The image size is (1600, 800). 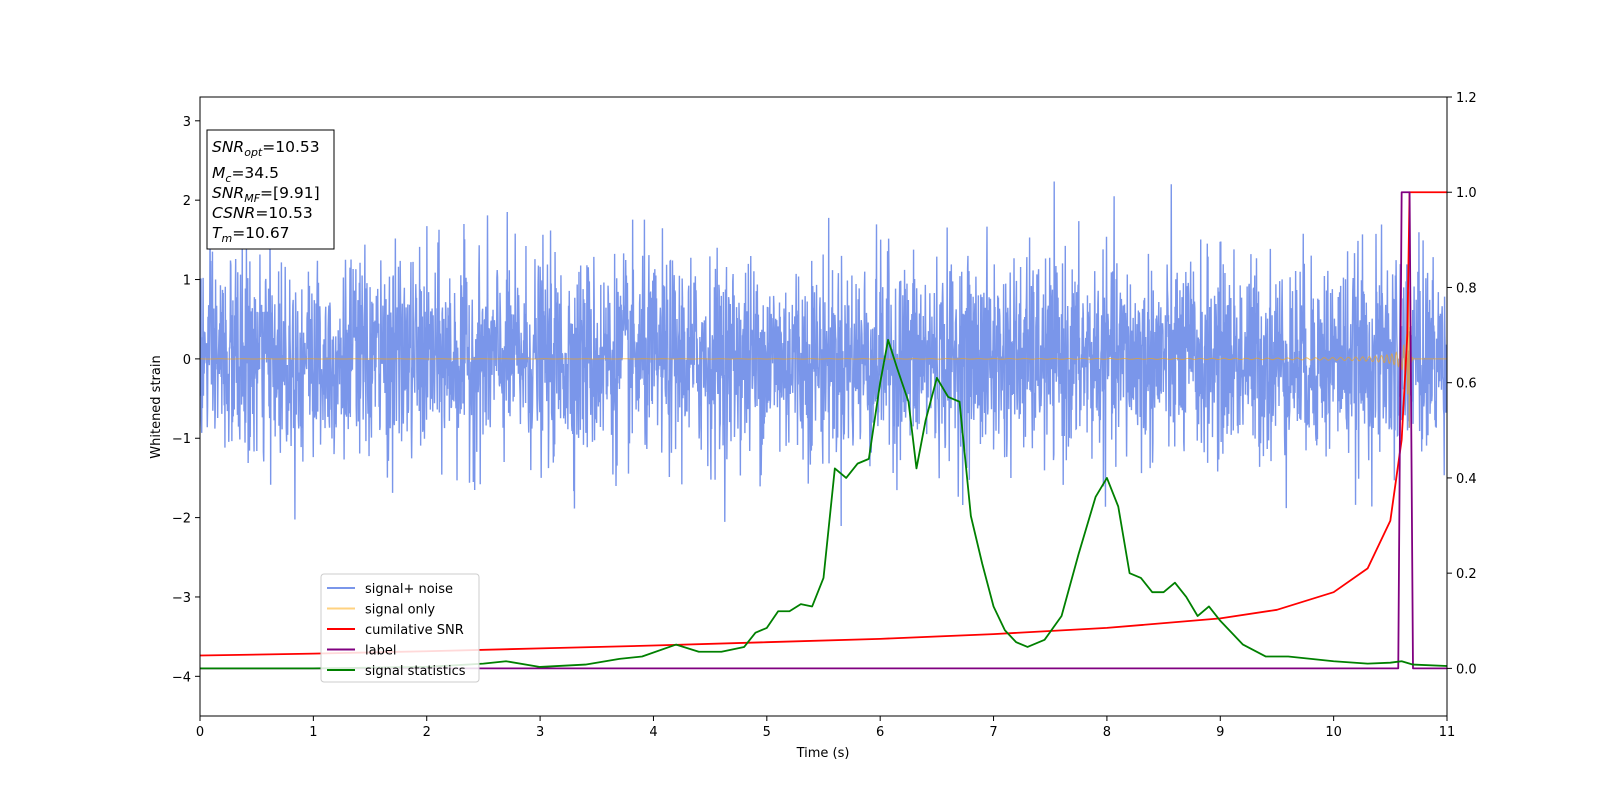 I want to click on y2-tick-label: 0.6, so click(x=1466, y=384).